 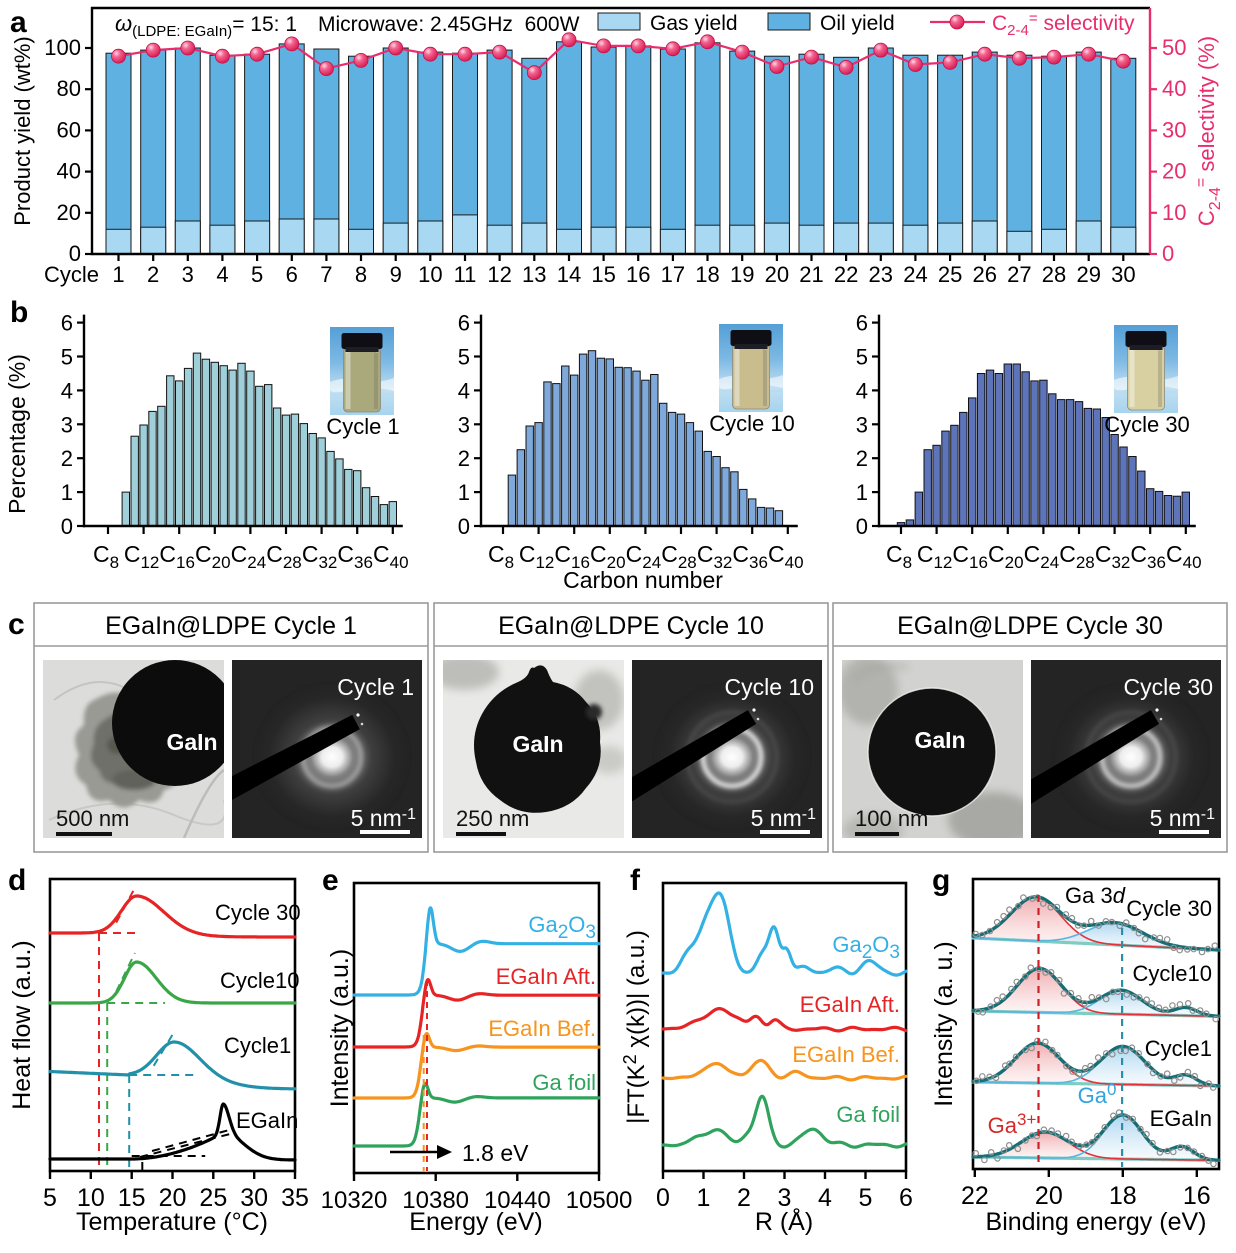 What do you see at coordinates (362, 426) in the screenshot?
I see `svg-text: Cycle 1` at bounding box center [362, 426].